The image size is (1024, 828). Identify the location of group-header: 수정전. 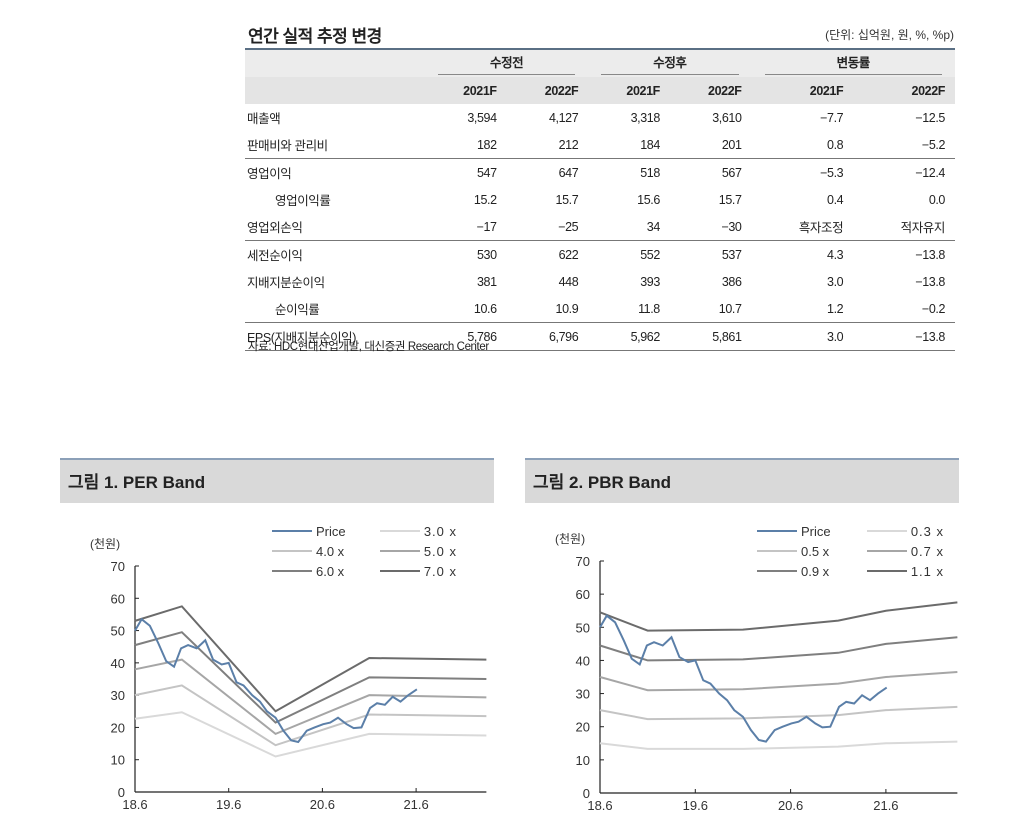
(507, 63).